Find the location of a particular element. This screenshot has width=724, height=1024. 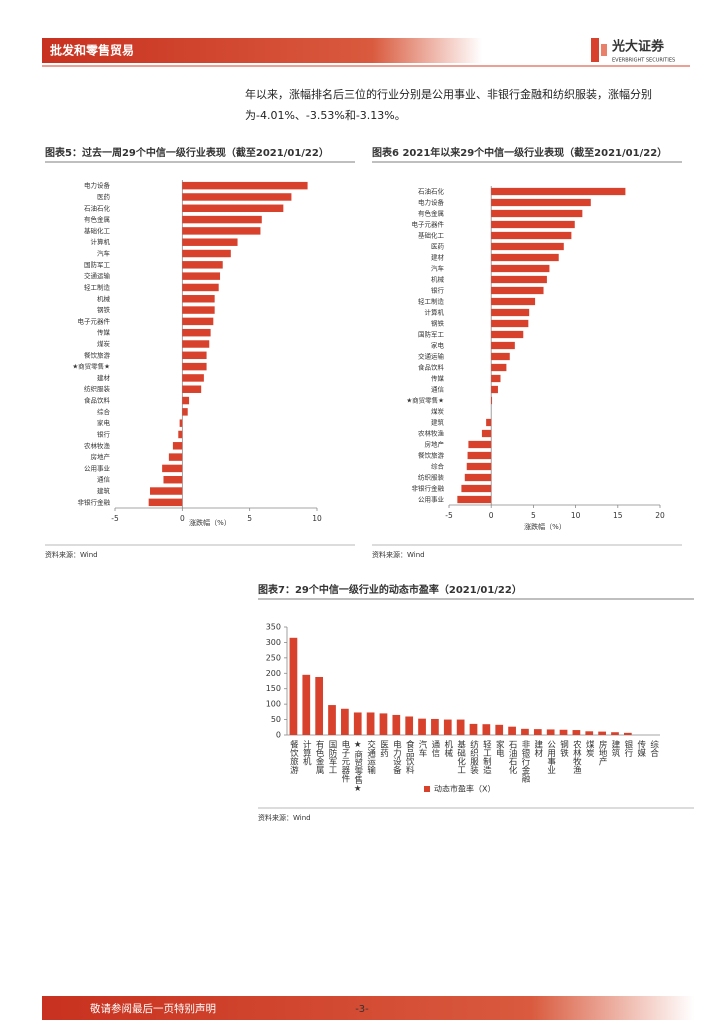

footer-bar is located at coordinates (368, 1008).